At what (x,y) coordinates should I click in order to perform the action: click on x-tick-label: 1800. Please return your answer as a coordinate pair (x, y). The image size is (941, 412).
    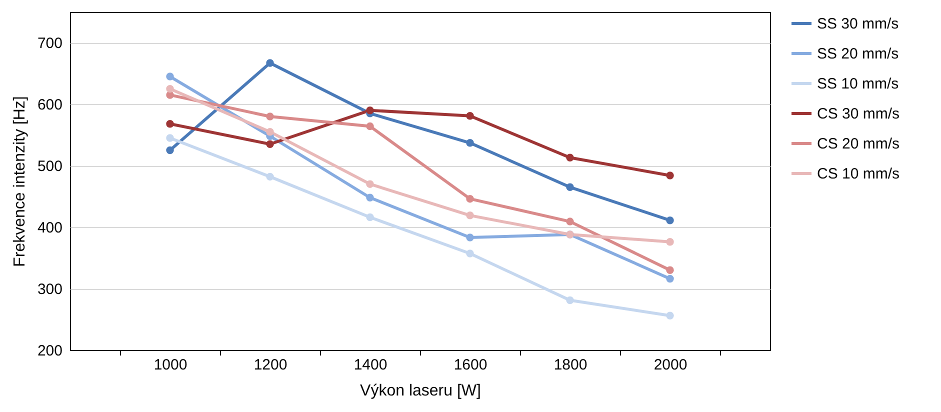
    Looking at the image, I should click on (571, 365).